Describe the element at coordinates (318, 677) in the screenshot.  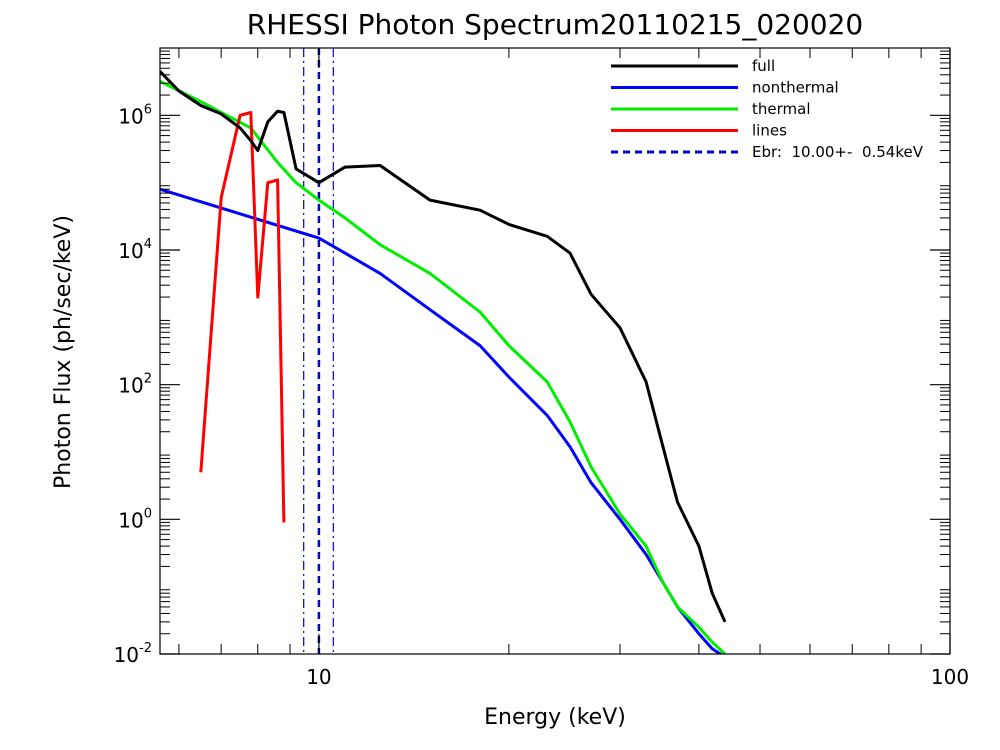
I see `x-tick-label: 10` at that location.